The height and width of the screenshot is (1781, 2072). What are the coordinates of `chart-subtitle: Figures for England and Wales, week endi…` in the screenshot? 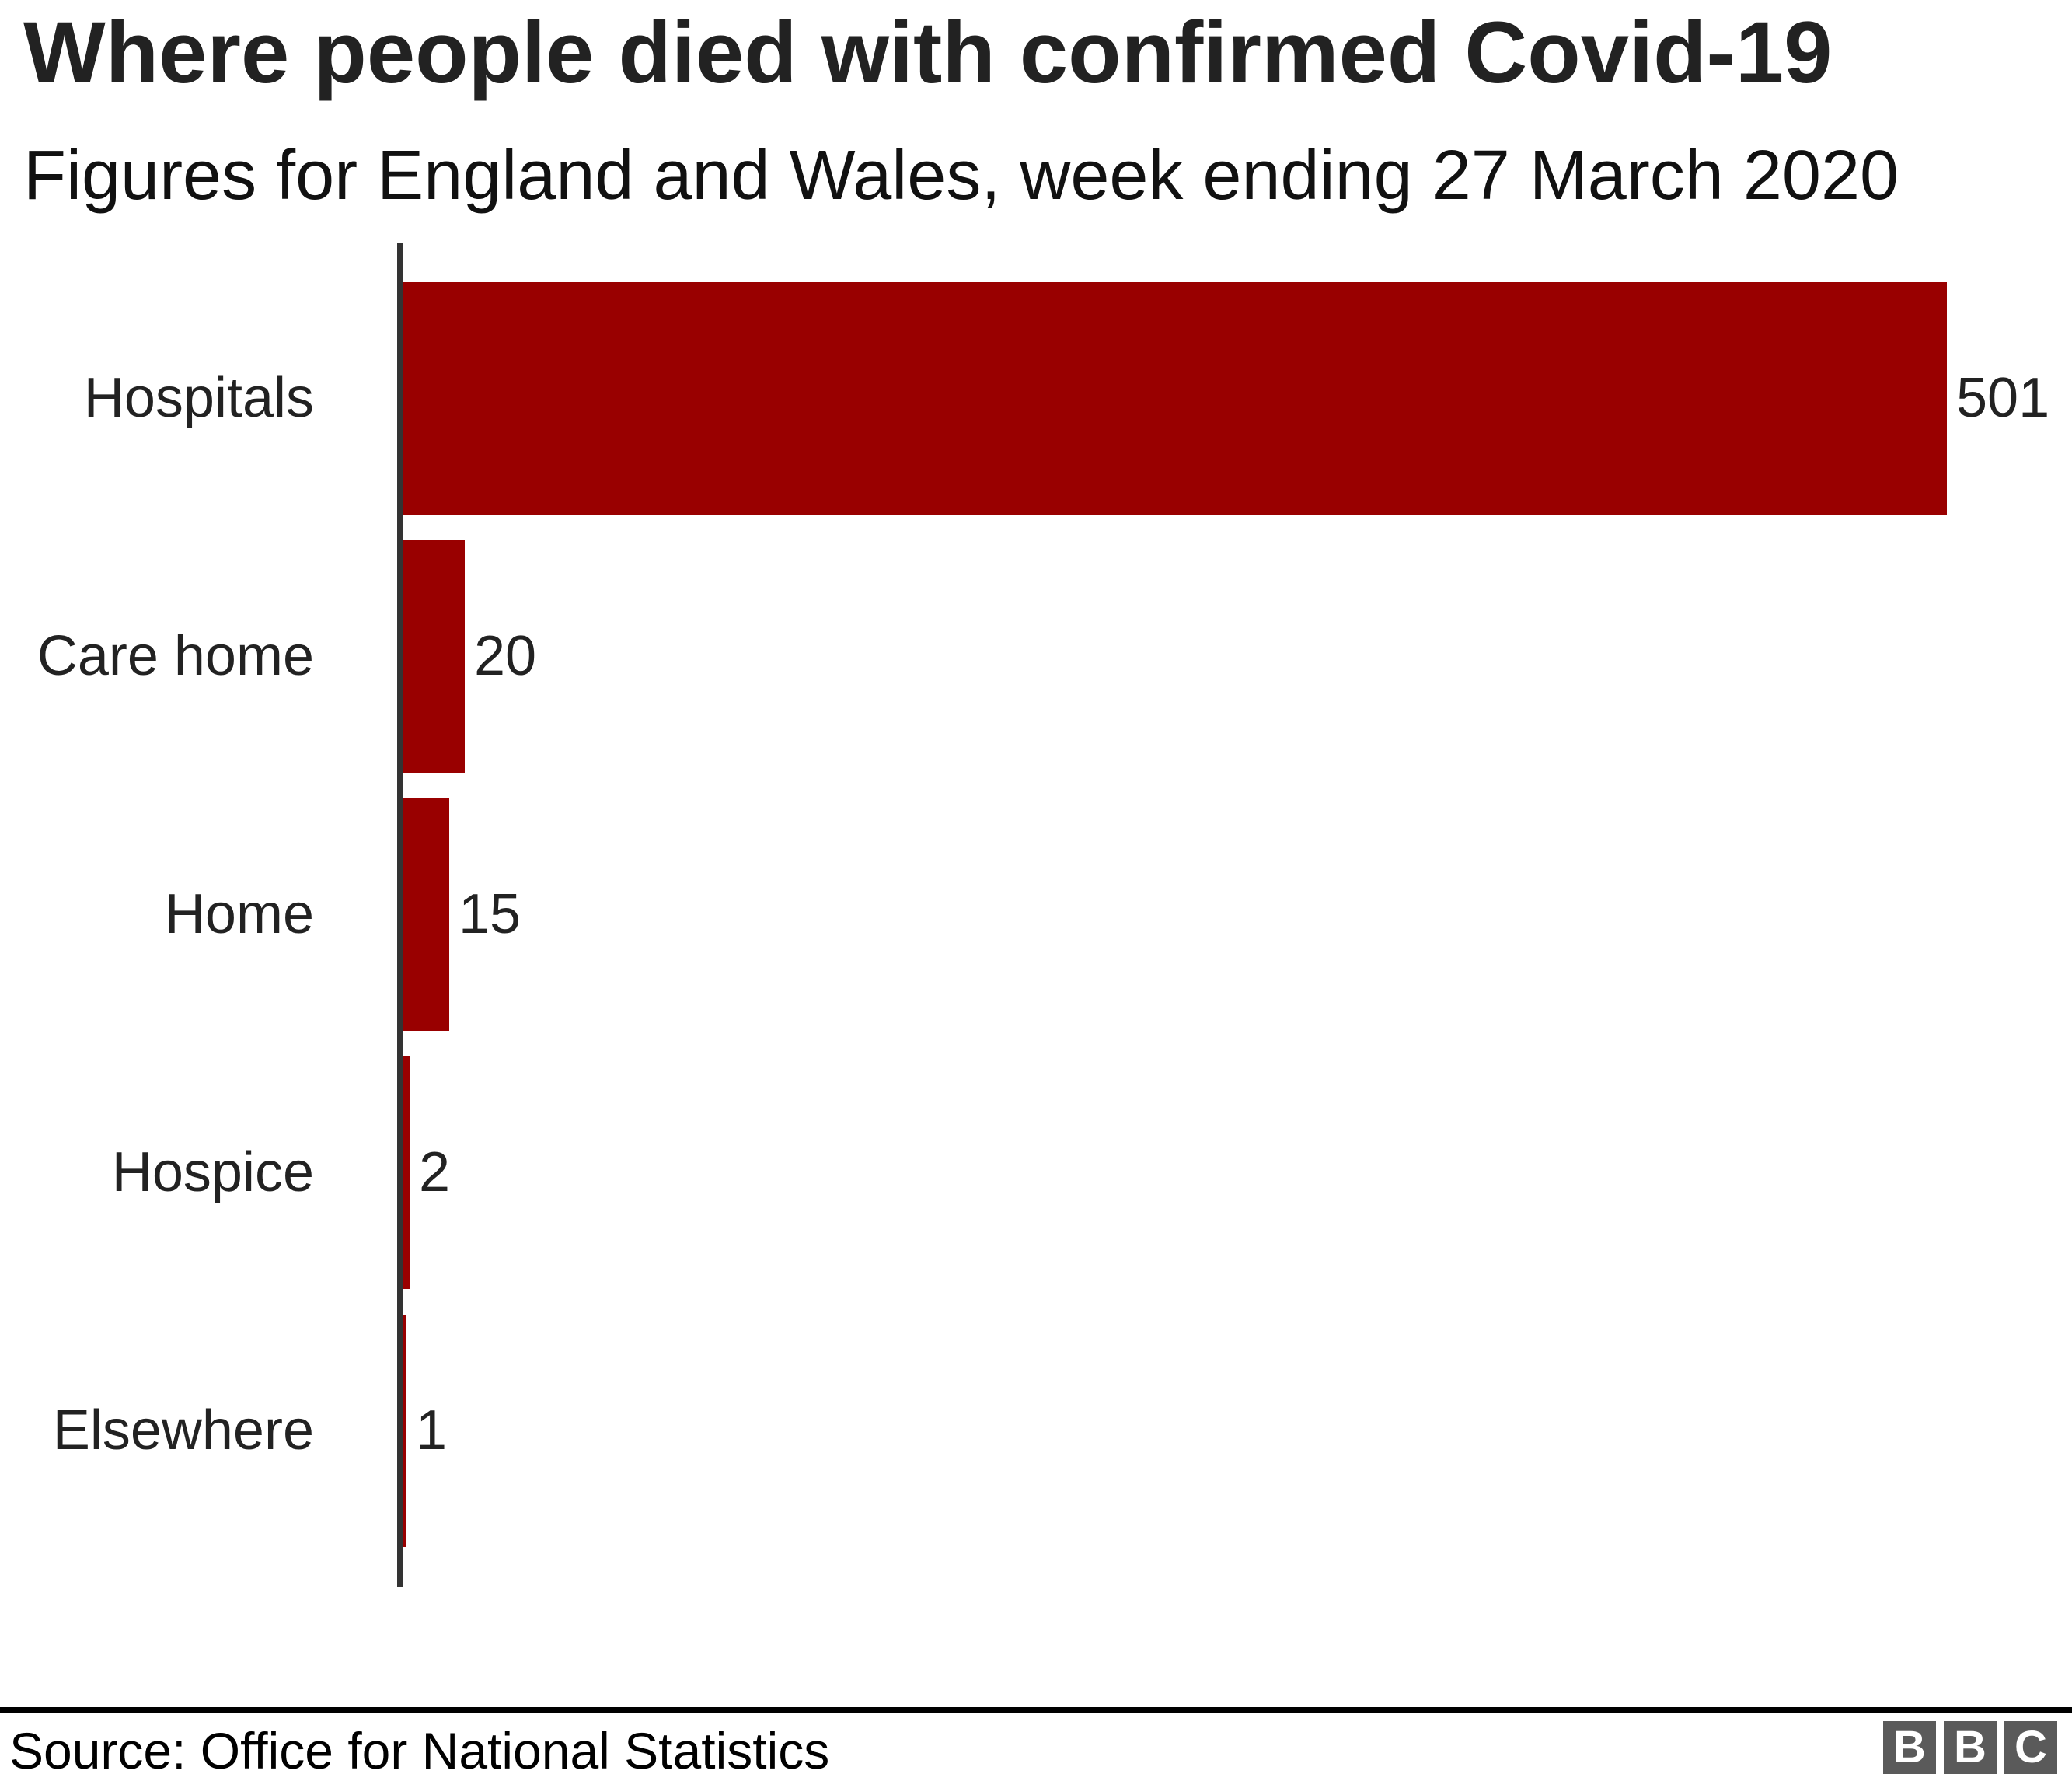 It's located at (961, 176).